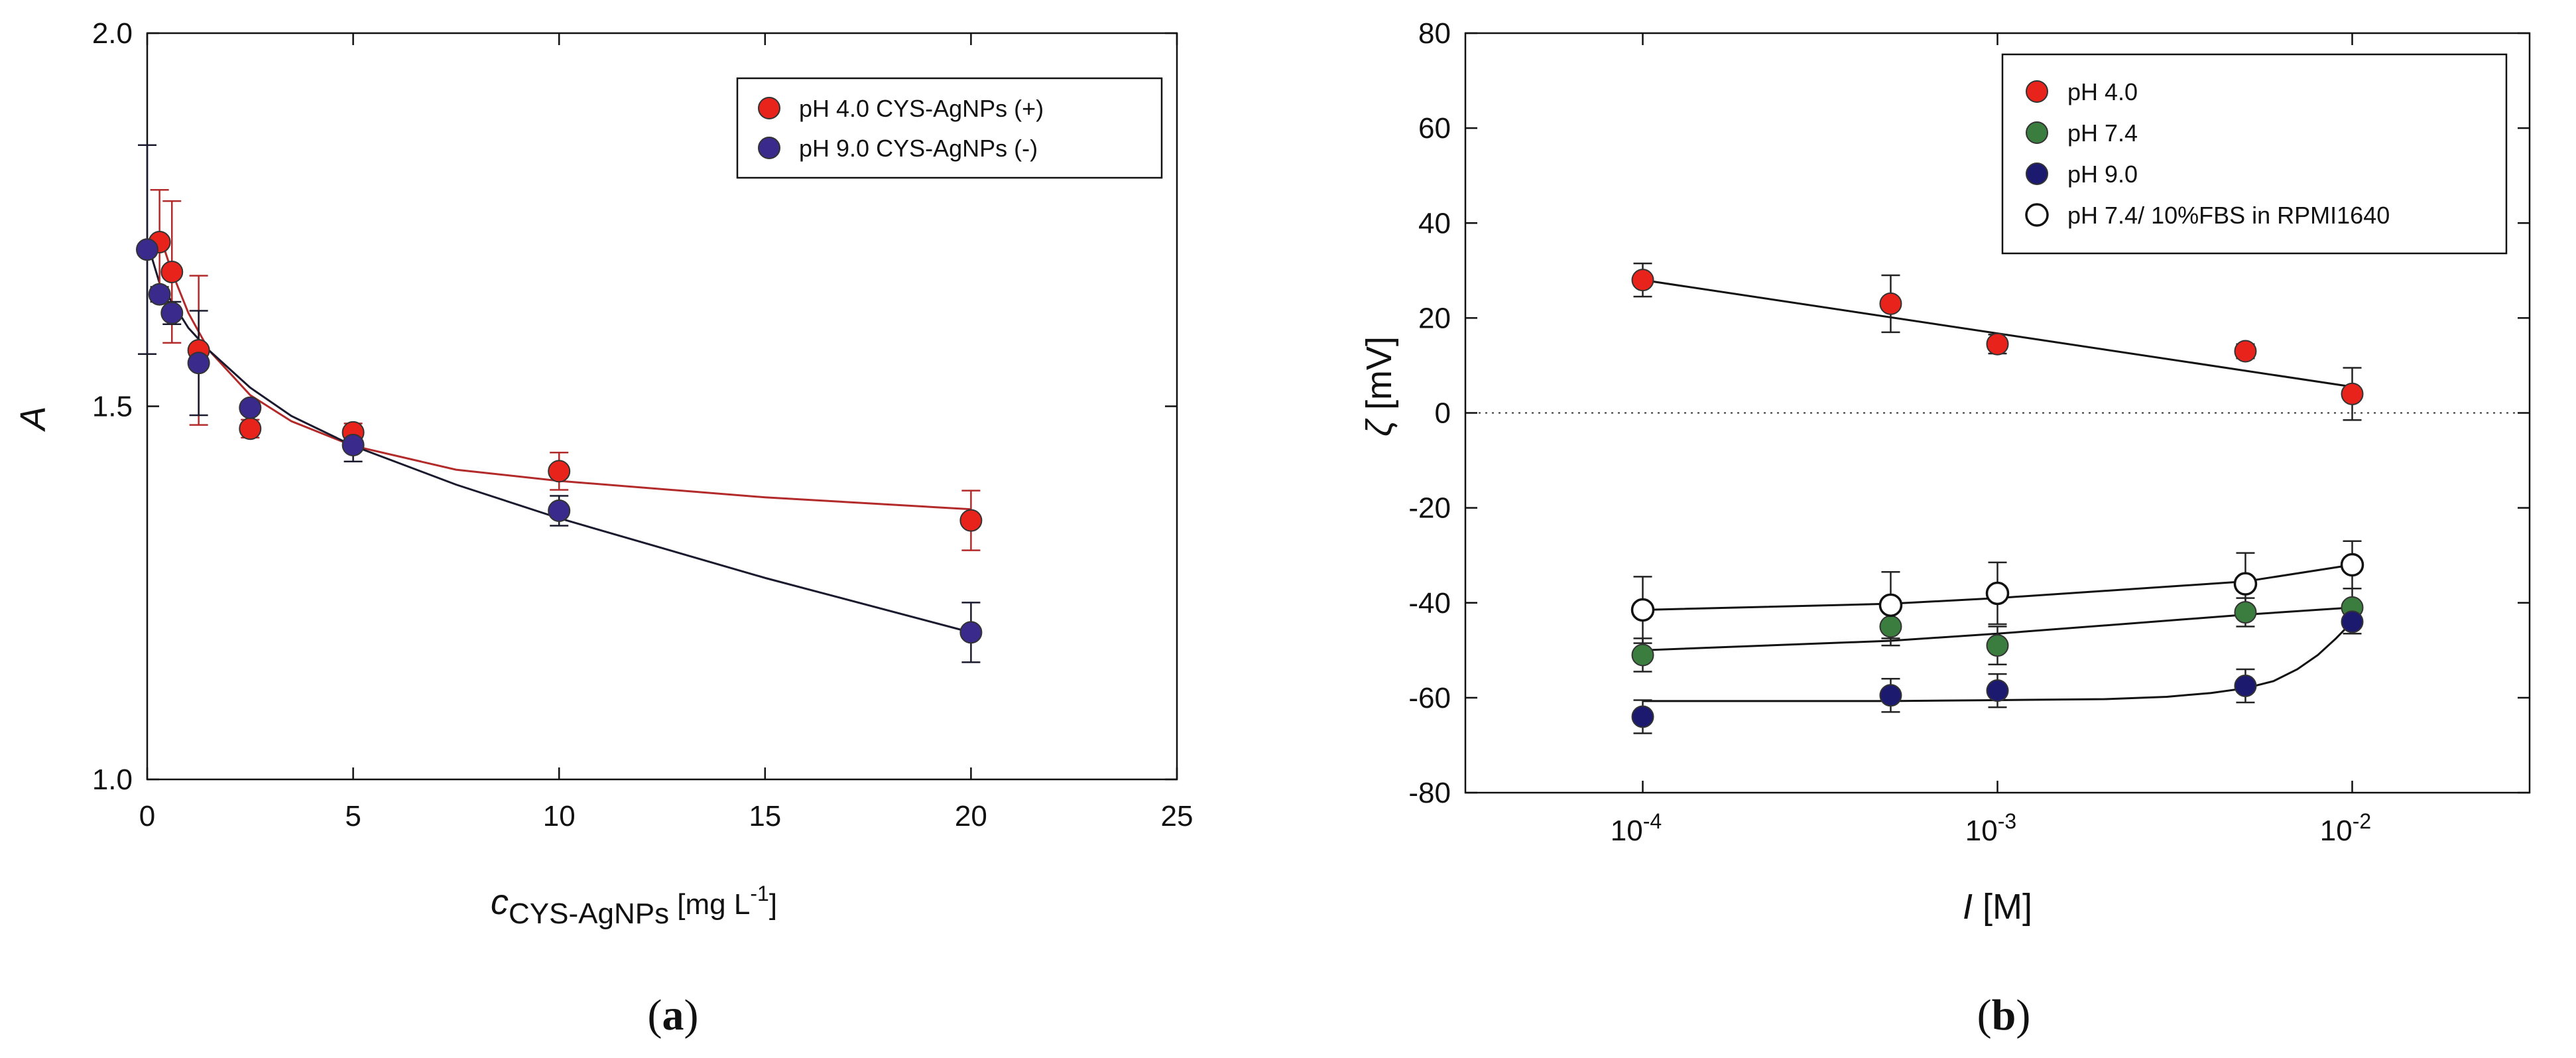 The height and width of the screenshot is (1058, 2576). What do you see at coordinates (1434, 318) in the screenshot?
I see `y-tick-label: 20` at bounding box center [1434, 318].